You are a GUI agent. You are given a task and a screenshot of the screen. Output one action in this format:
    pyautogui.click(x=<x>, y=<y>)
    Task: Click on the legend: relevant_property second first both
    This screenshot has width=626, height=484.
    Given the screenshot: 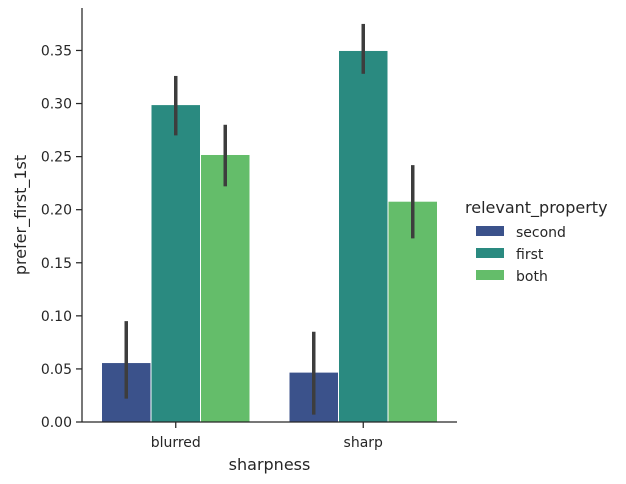 What is the action you would take?
    pyautogui.click(x=536, y=241)
    